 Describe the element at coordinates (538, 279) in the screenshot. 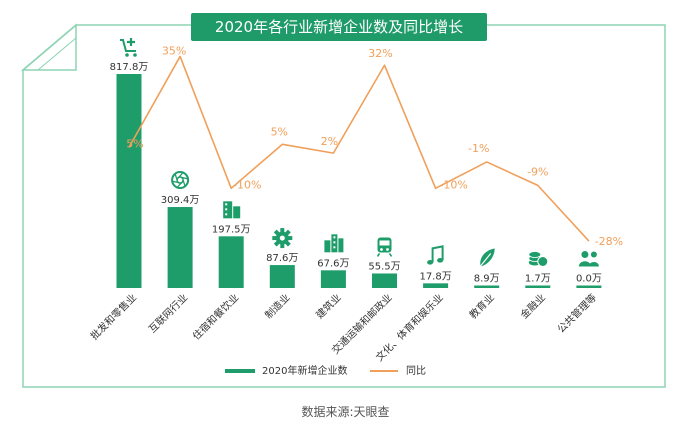

I see `bar-value-label-8: 1.7万` at that location.